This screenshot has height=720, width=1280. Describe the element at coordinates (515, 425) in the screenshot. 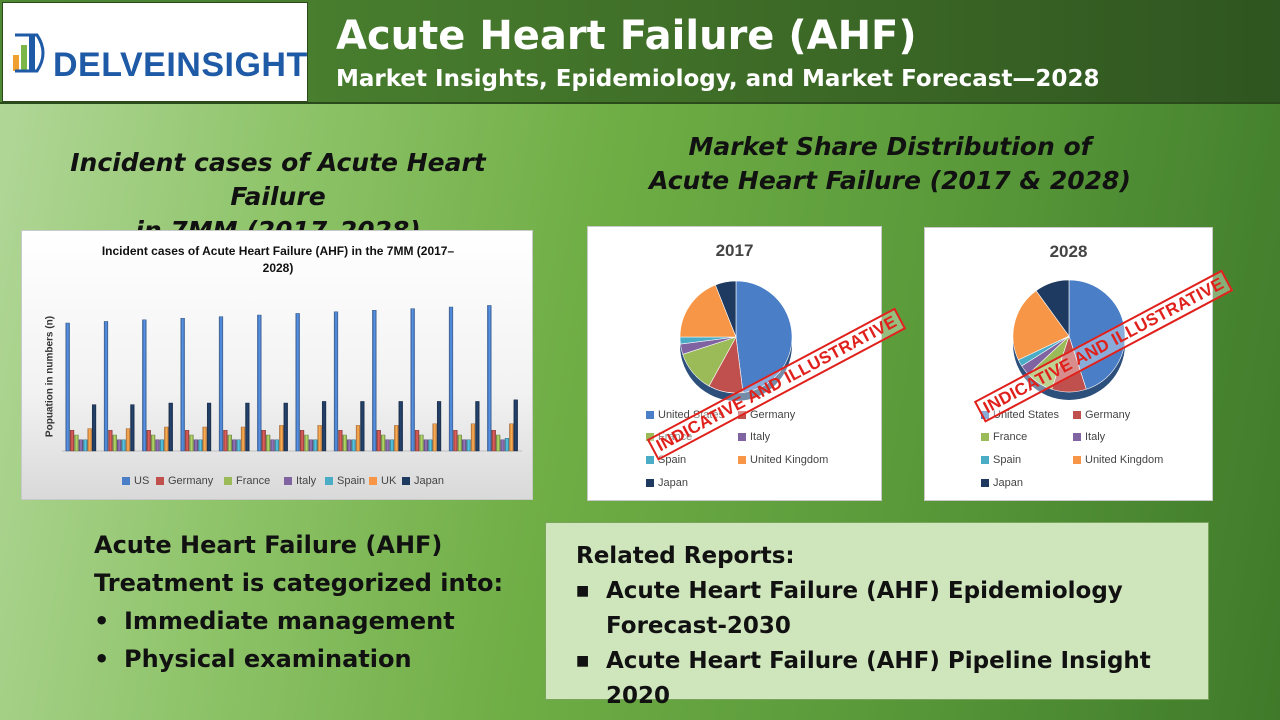

I see `bar-japan-2028` at that location.